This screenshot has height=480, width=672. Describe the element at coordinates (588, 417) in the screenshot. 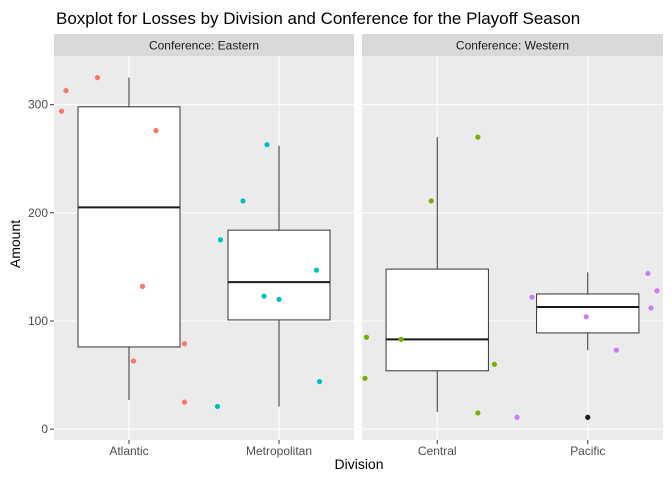

I see `outlier-point` at that location.